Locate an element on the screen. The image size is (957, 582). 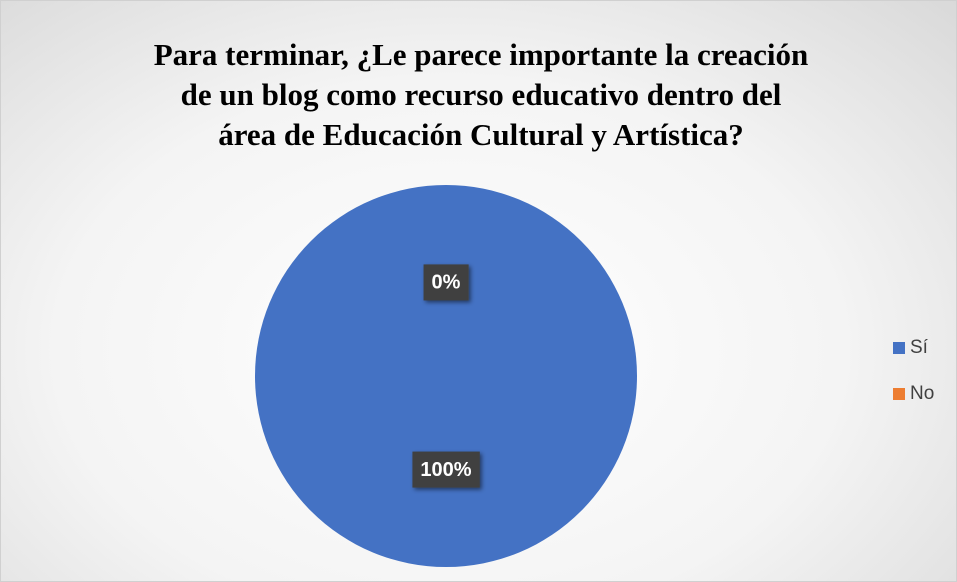
data-label: 0% is located at coordinates (446, 283).